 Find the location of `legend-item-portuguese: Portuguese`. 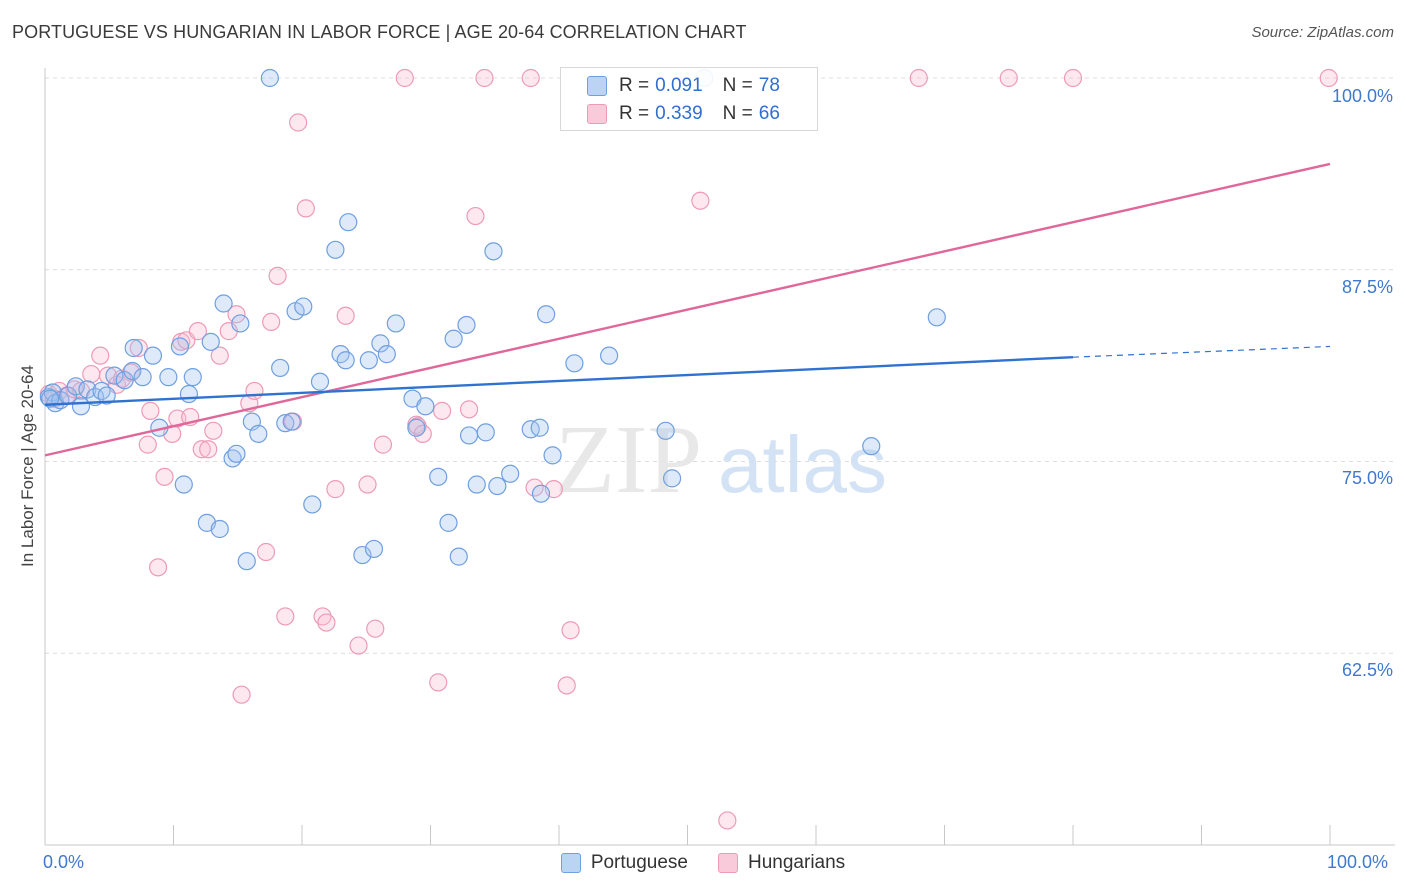

legend-item-portuguese: Portuguese is located at coordinates (624, 863).